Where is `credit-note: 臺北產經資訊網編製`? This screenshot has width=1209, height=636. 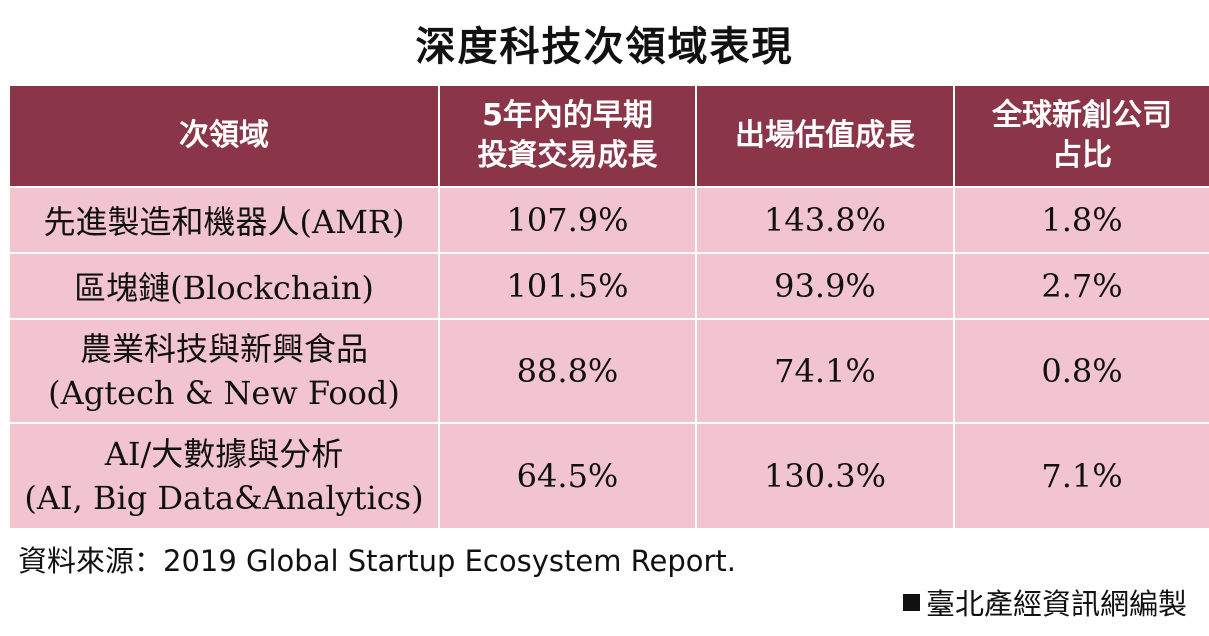 credit-note: 臺北產經資訊網編製 is located at coordinates (1044, 602).